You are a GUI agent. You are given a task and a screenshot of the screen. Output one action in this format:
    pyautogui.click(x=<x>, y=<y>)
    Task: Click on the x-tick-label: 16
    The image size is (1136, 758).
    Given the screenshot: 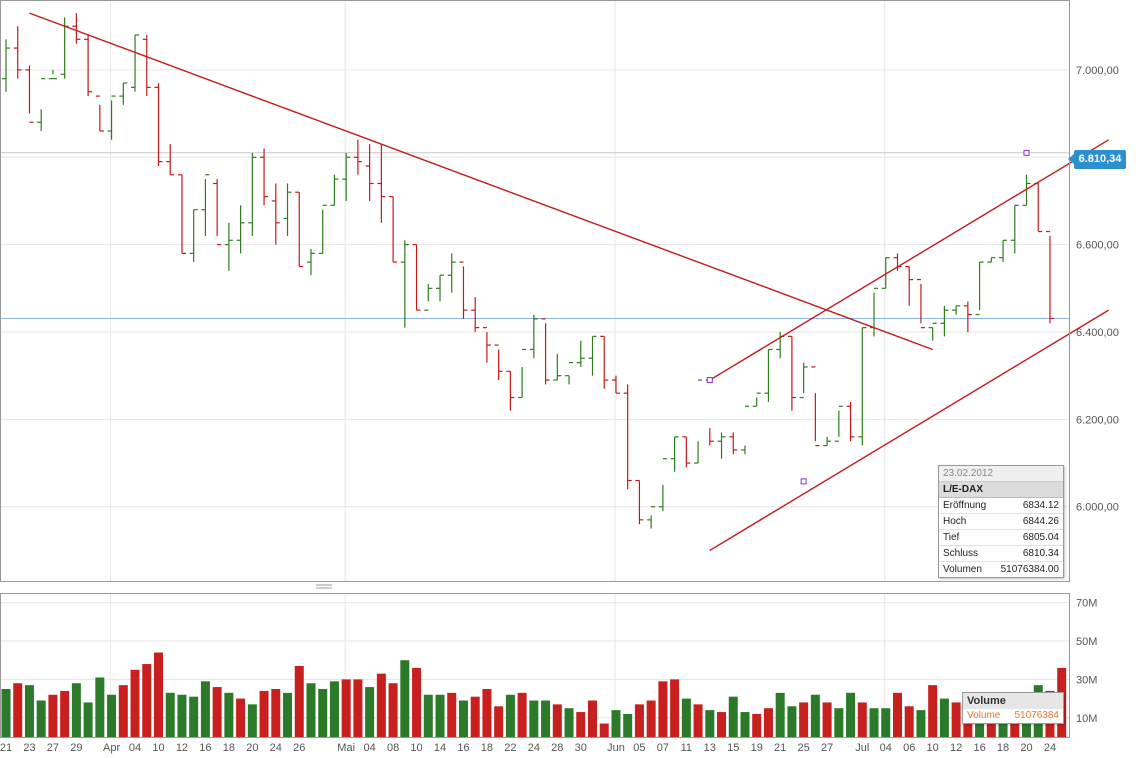 What is the action you would take?
    pyautogui.click(x=205, y=748)
    